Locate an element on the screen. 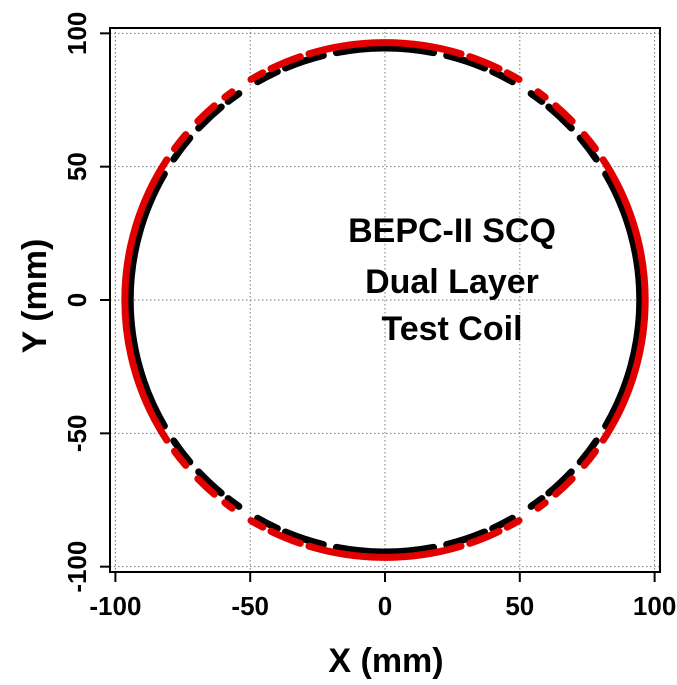  annotation-line-3: Test Coil is located at coordinates (451, 329).